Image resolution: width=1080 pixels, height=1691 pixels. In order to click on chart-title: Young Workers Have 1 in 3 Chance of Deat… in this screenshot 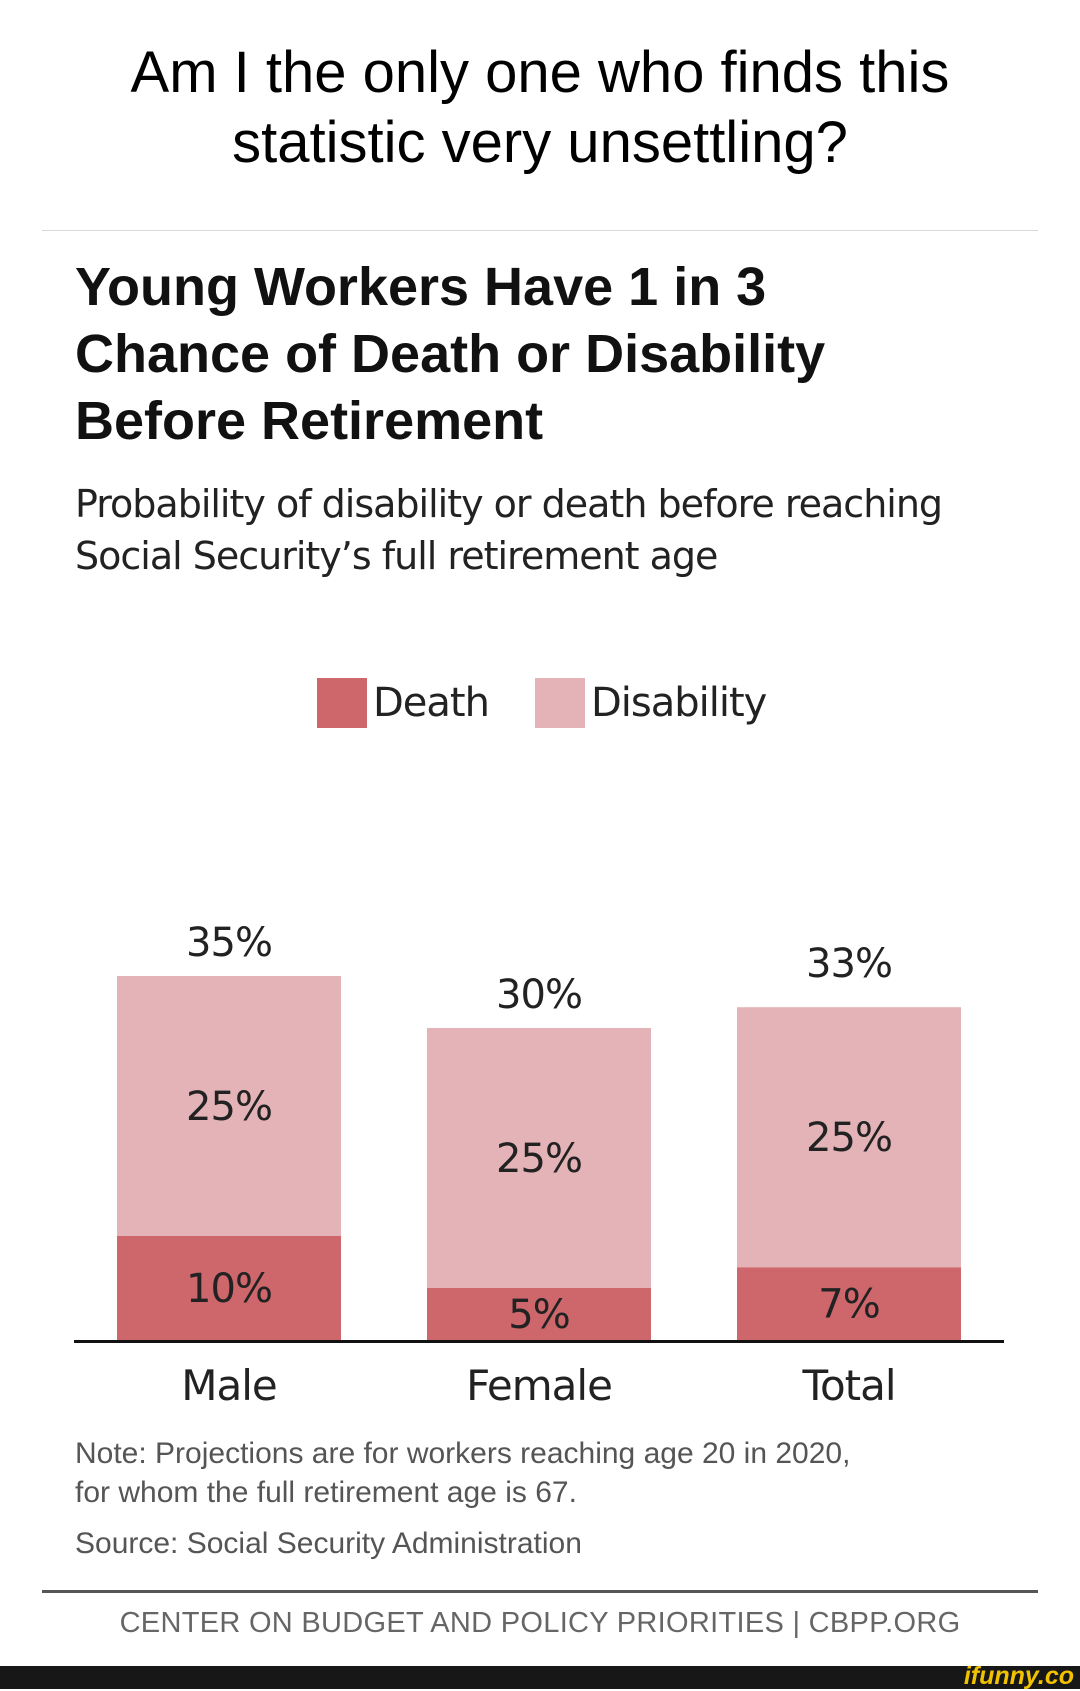, I will do `click(555, 354)`.